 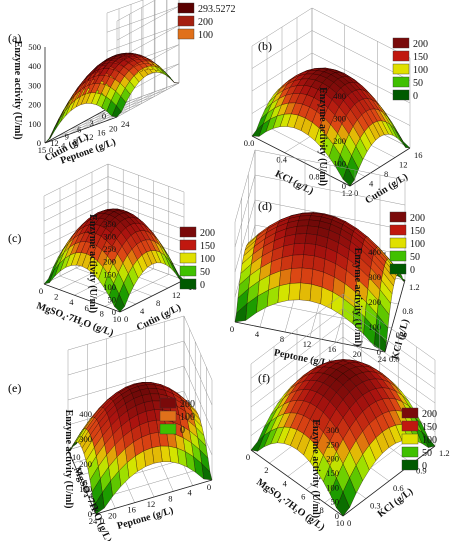 I want to click on x-tick-label: 24, so click(x=382, y=359).